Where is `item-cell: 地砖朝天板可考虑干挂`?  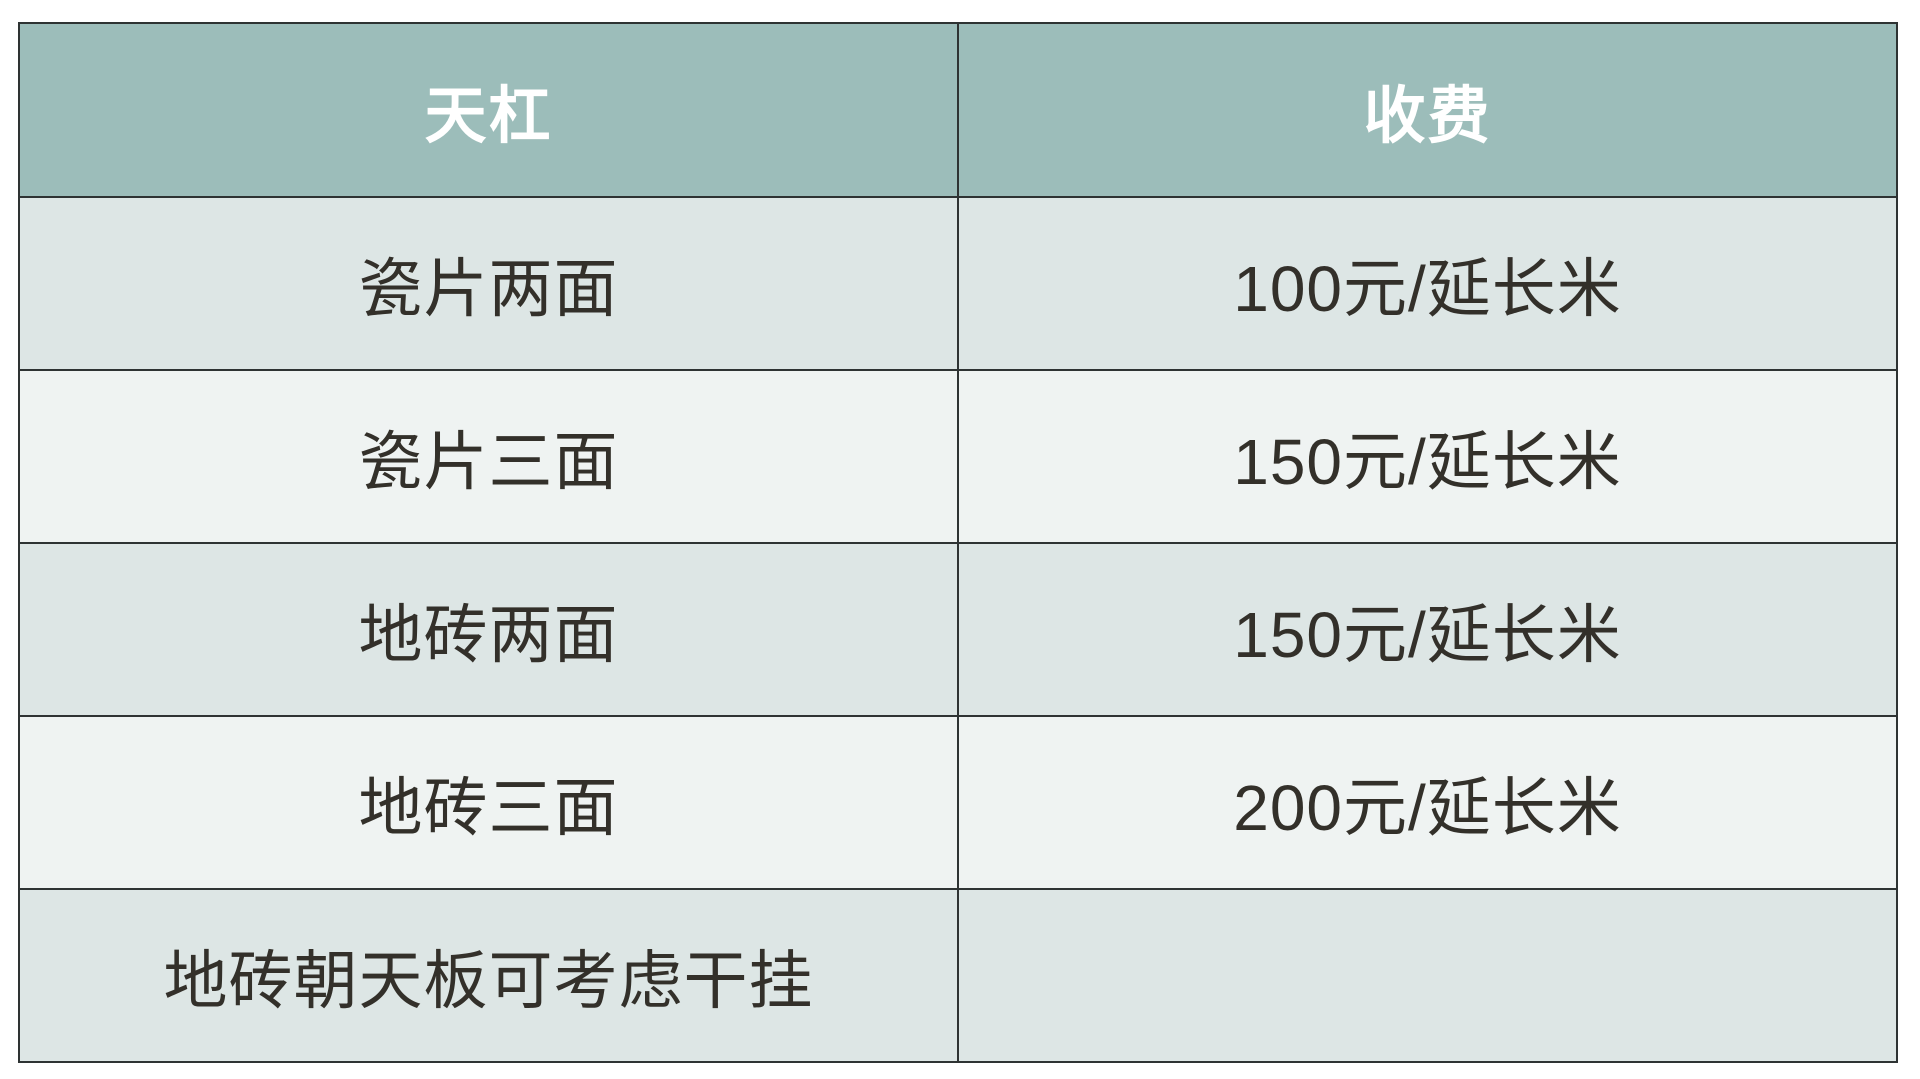 item-cell: 地砖朝天板可考虑干挂 is located at coordinates (488, 975).